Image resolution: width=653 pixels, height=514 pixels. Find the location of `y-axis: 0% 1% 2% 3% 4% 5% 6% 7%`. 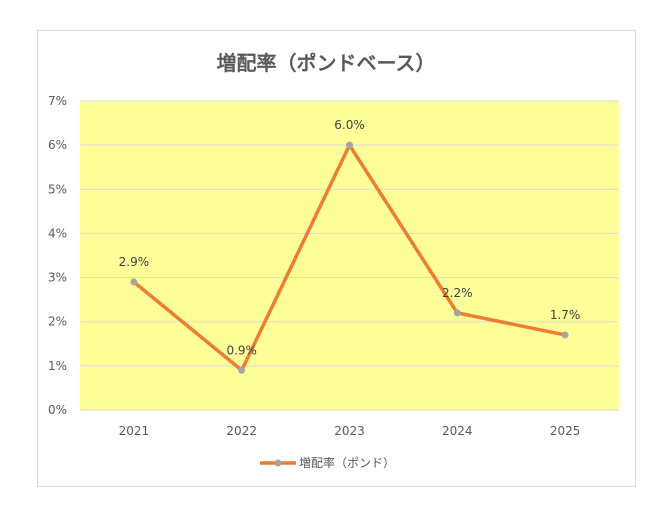

y-axis: 0% 1% 2% 3% 4% 5% 6% 7% is located at coordinates (57, 255).